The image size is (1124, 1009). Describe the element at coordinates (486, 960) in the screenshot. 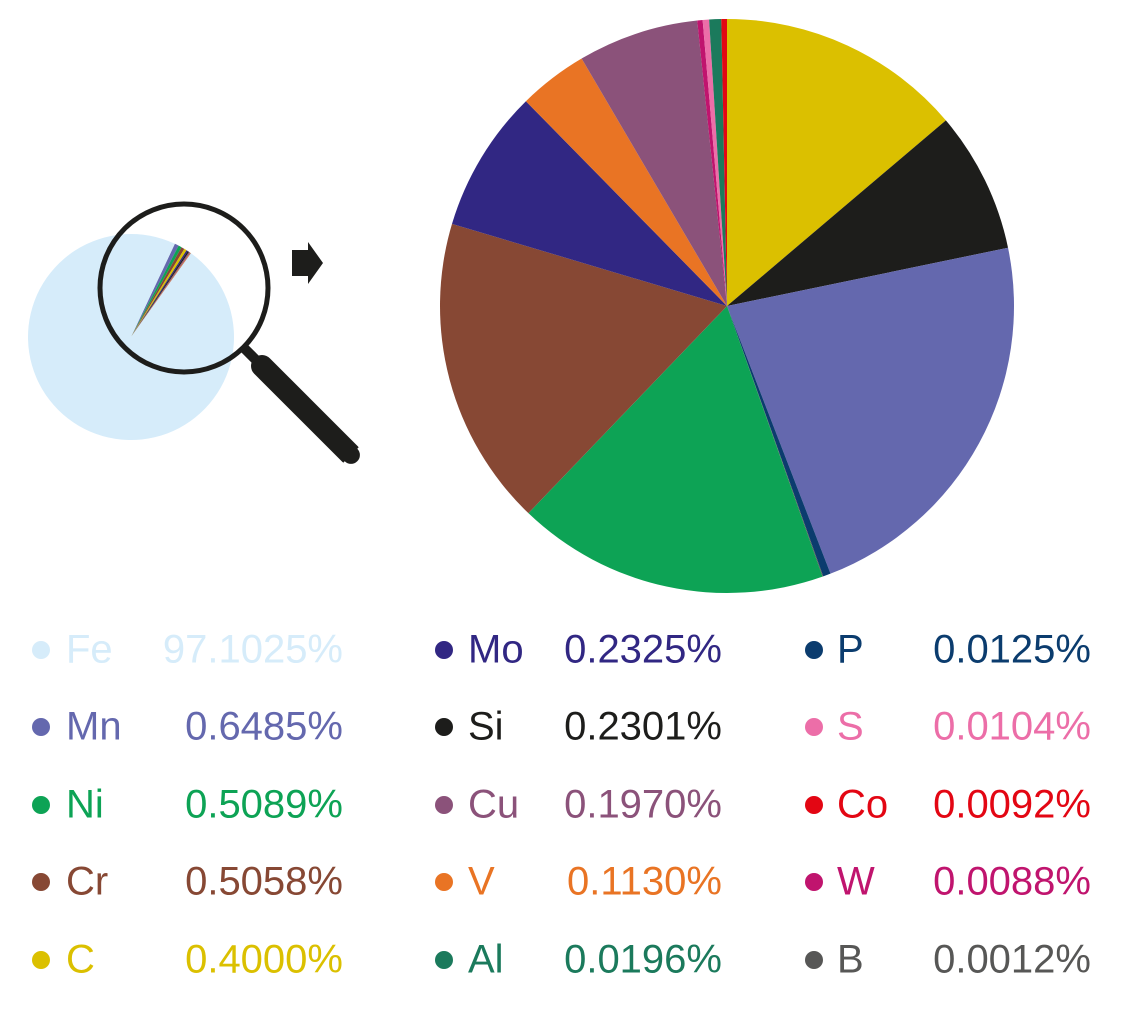

I see `legend-label: Al` at that location.